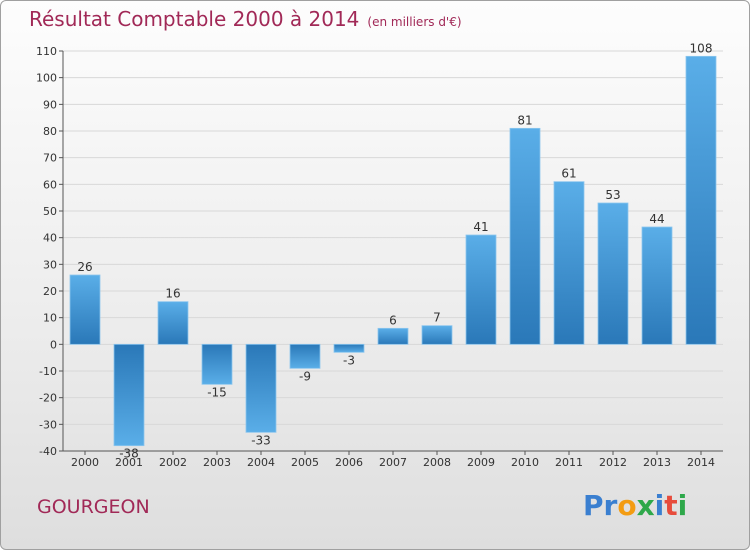 The image size is (750, 550). I want to click on x-tick-label: 2014, so click(701, 462).